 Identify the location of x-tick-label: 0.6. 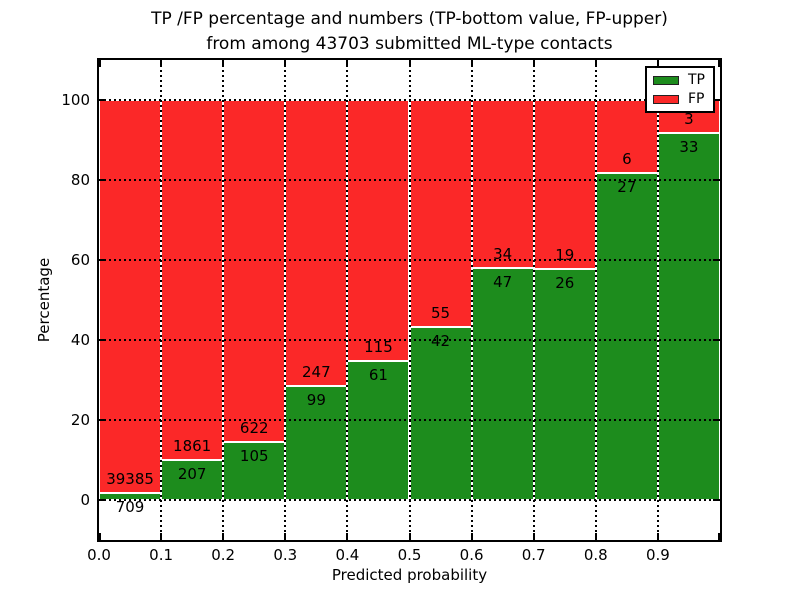
(471, 555).